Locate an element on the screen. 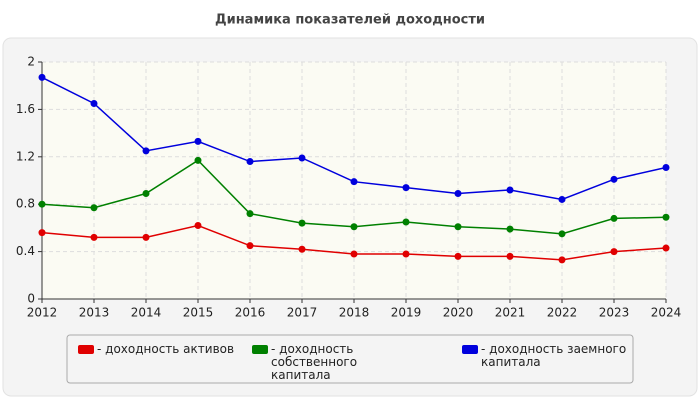 The image size is (700, 400). y-tick-label: 1.6 is located at coordinates (25, 109).